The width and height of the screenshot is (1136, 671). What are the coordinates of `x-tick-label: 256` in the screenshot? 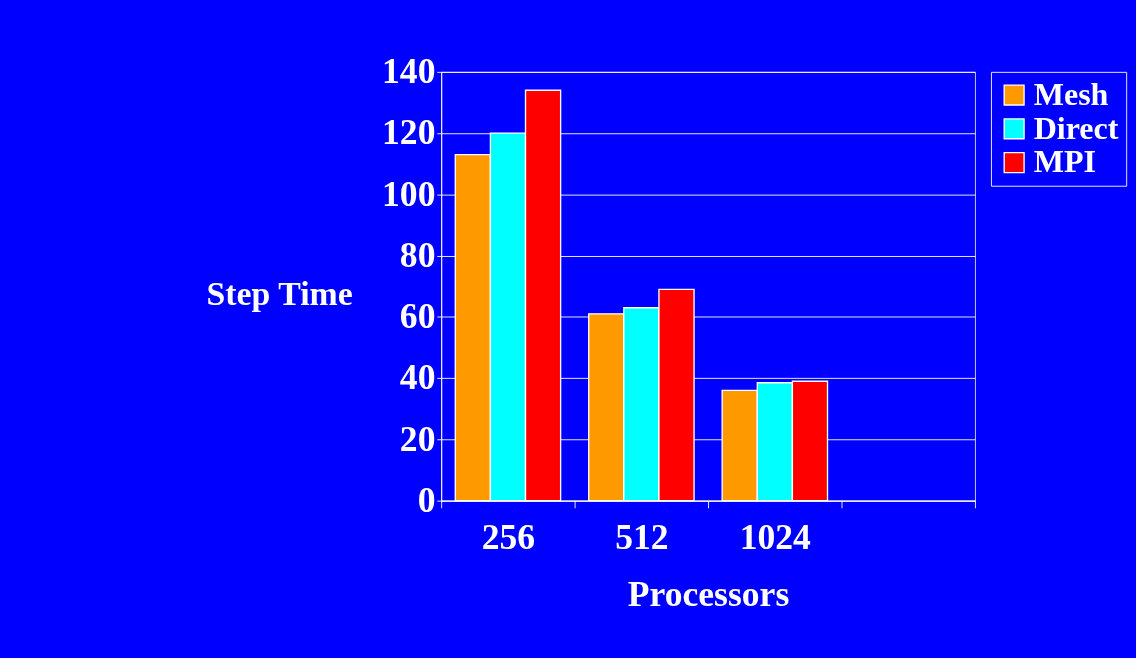 It's located at (508, 537).